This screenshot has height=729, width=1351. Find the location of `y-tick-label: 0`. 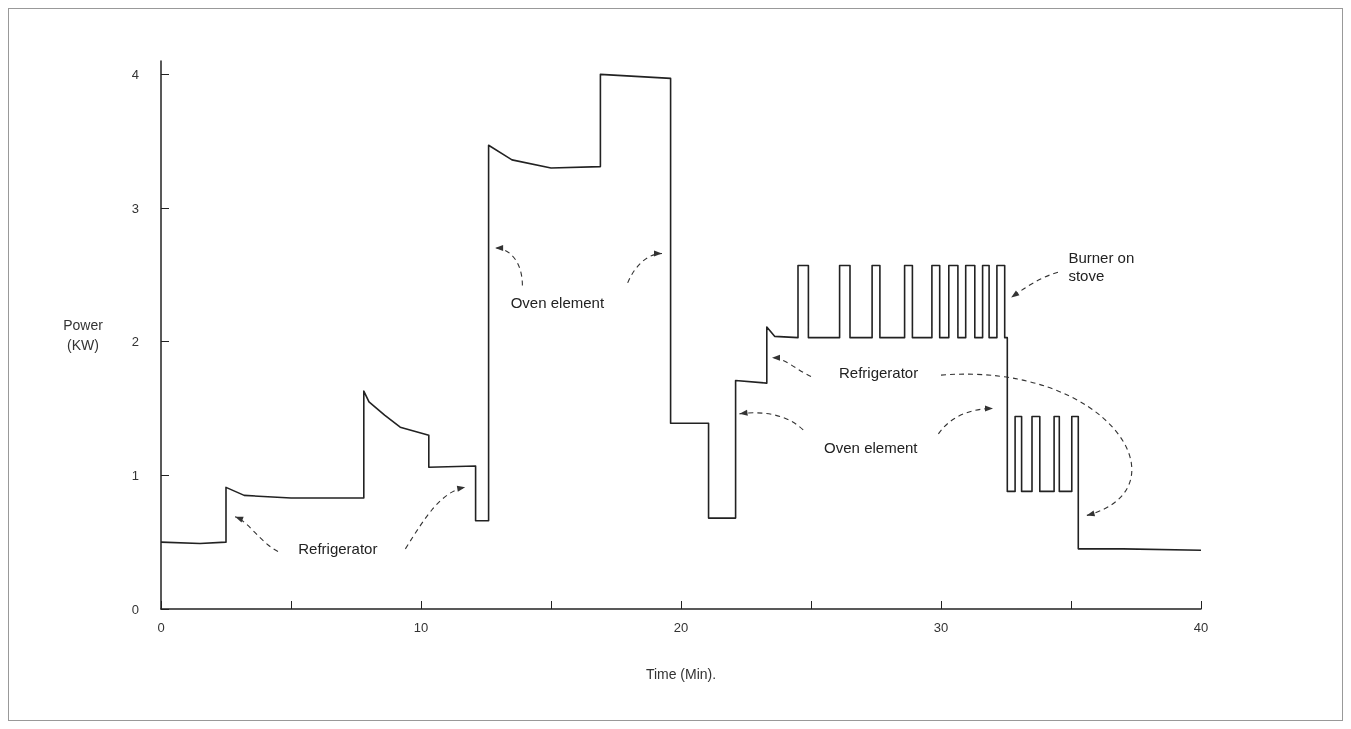

y-tick-label: 0 is located at coordinates (135, 609).